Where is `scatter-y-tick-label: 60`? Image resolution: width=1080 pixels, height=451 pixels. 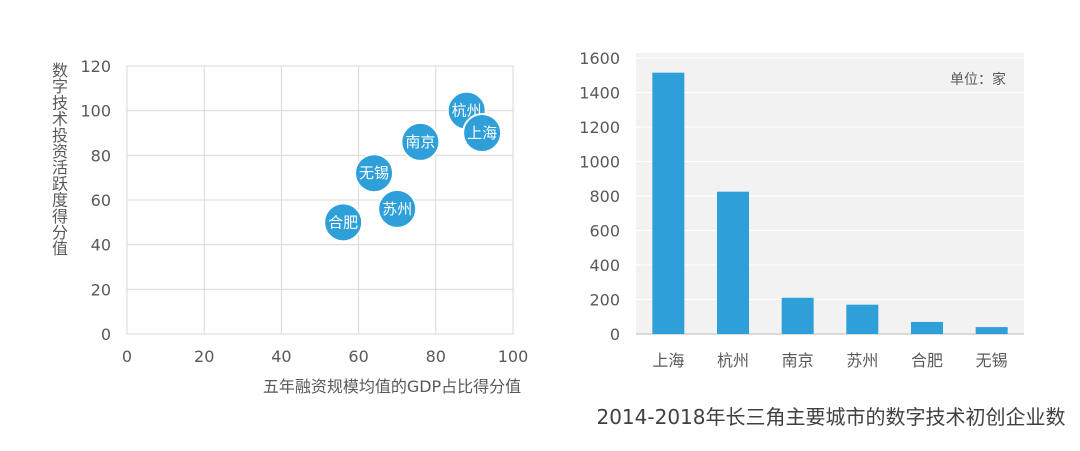
scatter-y-tick-label: 60 is located at coordinates (101, 200).